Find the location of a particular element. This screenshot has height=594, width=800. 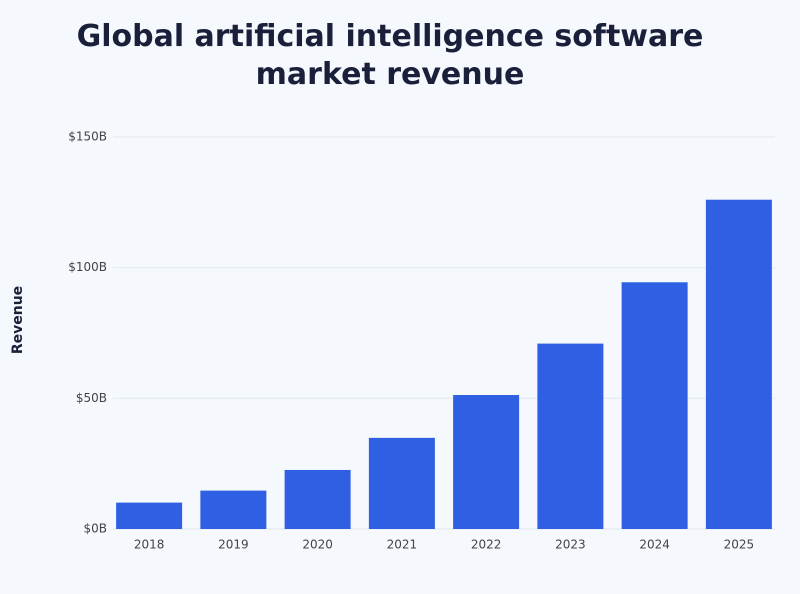

y-tick-label: $50B is located at coordinates (91, 398).